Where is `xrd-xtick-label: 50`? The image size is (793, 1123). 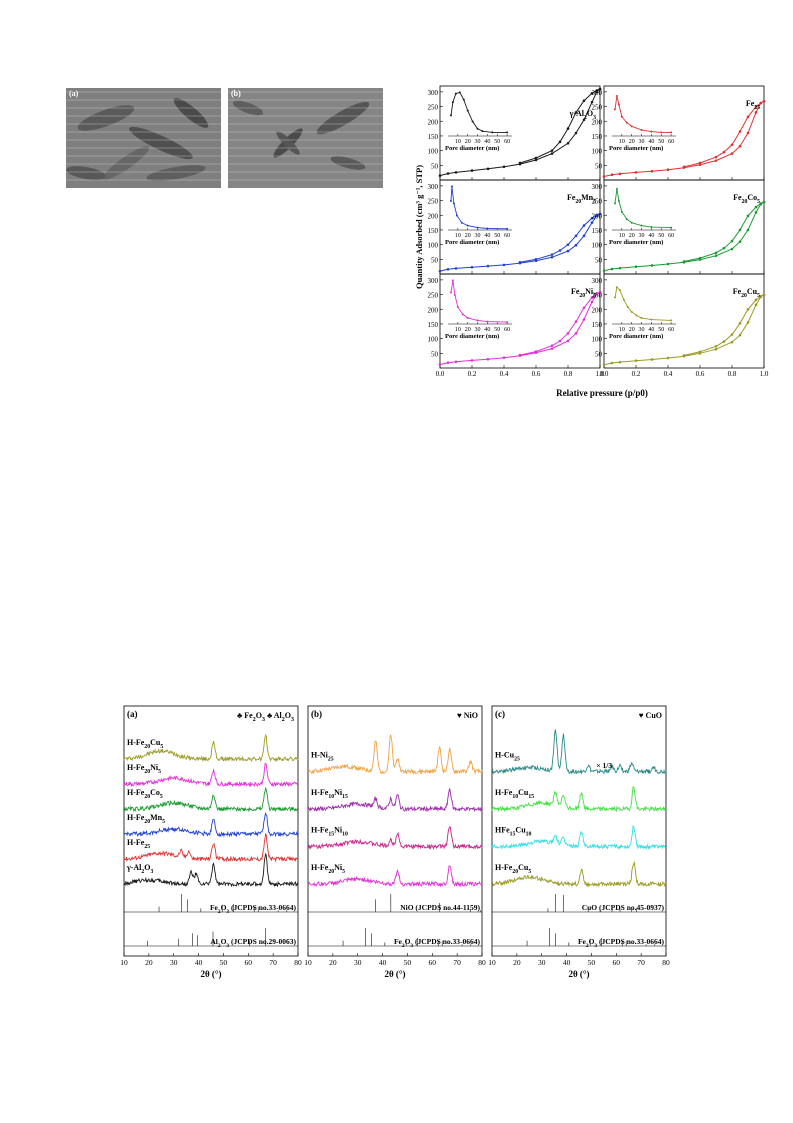
xrd-xtick-label: 50 is located at coordinates (592, 962).